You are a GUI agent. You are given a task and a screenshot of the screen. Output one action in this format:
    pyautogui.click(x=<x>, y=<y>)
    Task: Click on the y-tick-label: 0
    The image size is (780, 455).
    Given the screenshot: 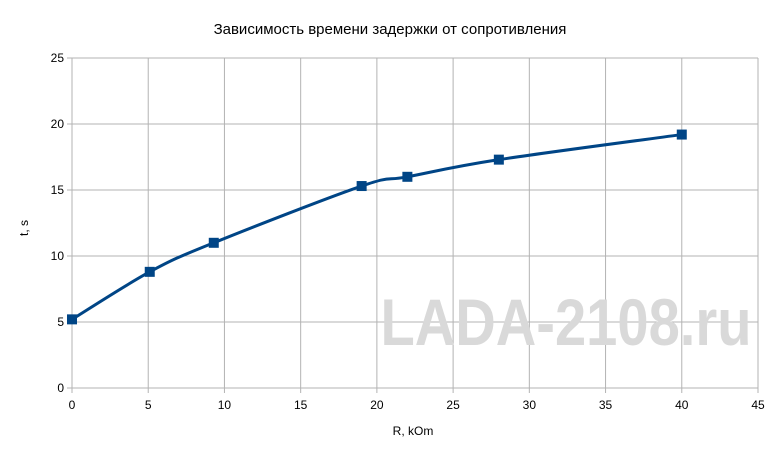 What is the action you would take?
    pyautogui.click(x=60, y=388)
    